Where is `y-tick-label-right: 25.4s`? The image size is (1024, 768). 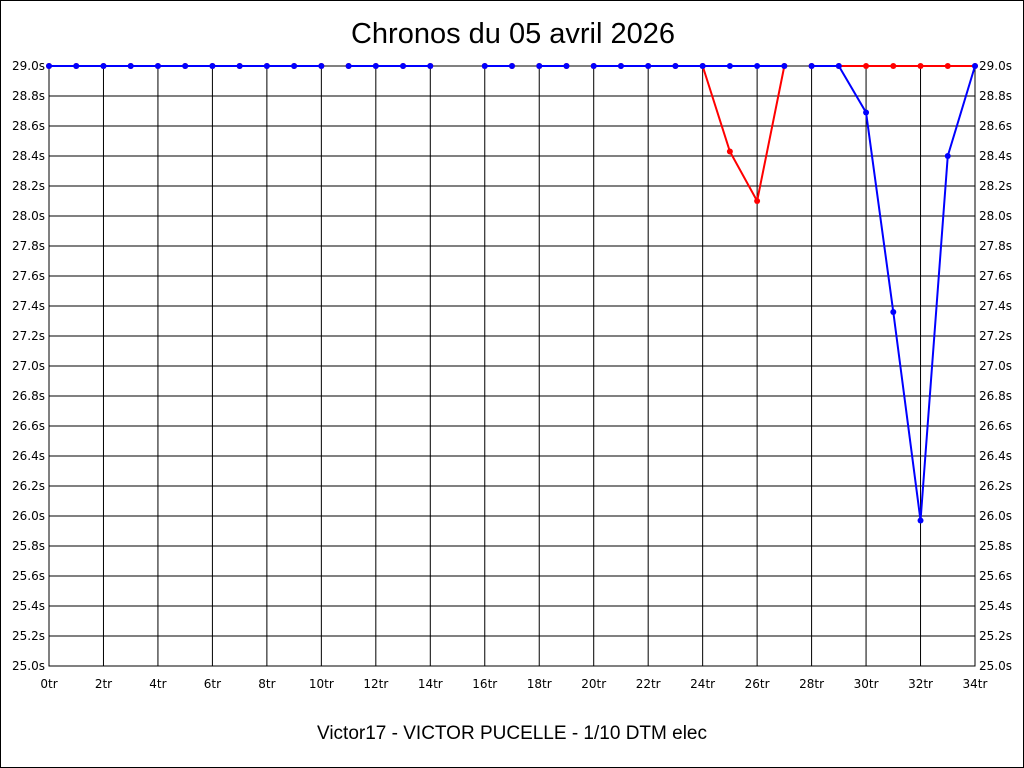
y-tick-label-right: 25.4s is located at coordinates (995, 606).